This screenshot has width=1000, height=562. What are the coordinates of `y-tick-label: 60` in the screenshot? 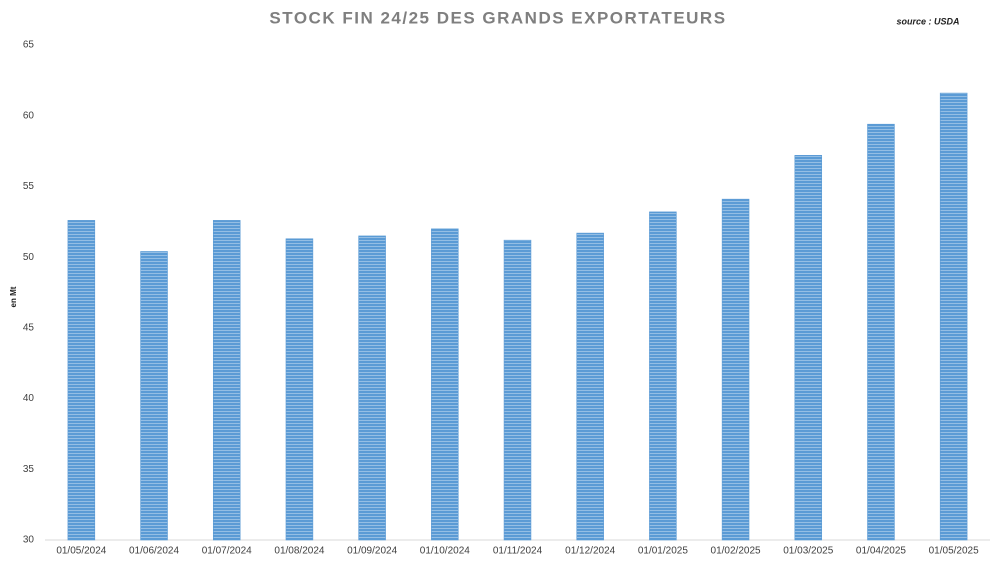 It's located at (29, 115).